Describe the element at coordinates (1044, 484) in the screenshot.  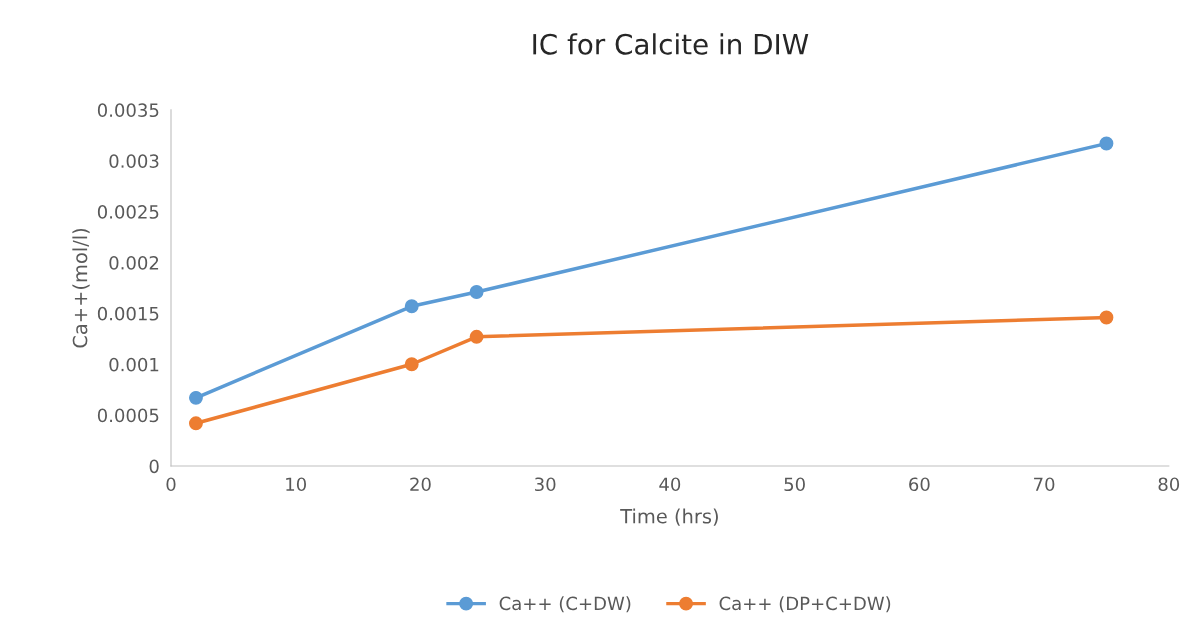
I see `x-tick-label: 70` at that location.